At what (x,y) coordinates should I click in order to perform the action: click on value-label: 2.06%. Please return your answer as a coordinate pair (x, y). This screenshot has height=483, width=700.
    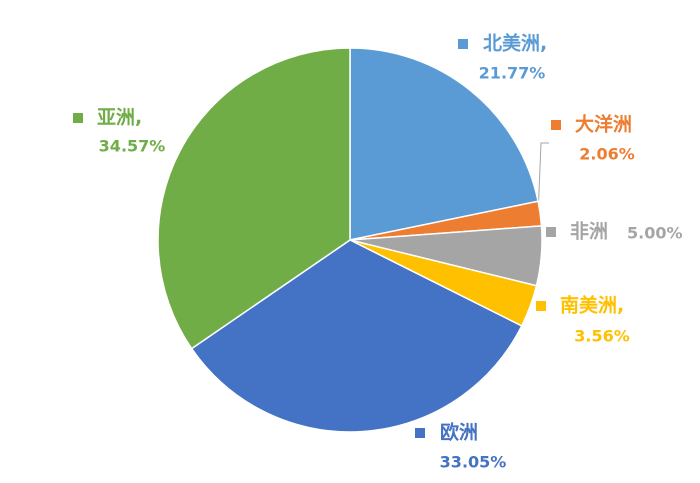
    Looking at the image, I should click on (607, 154).